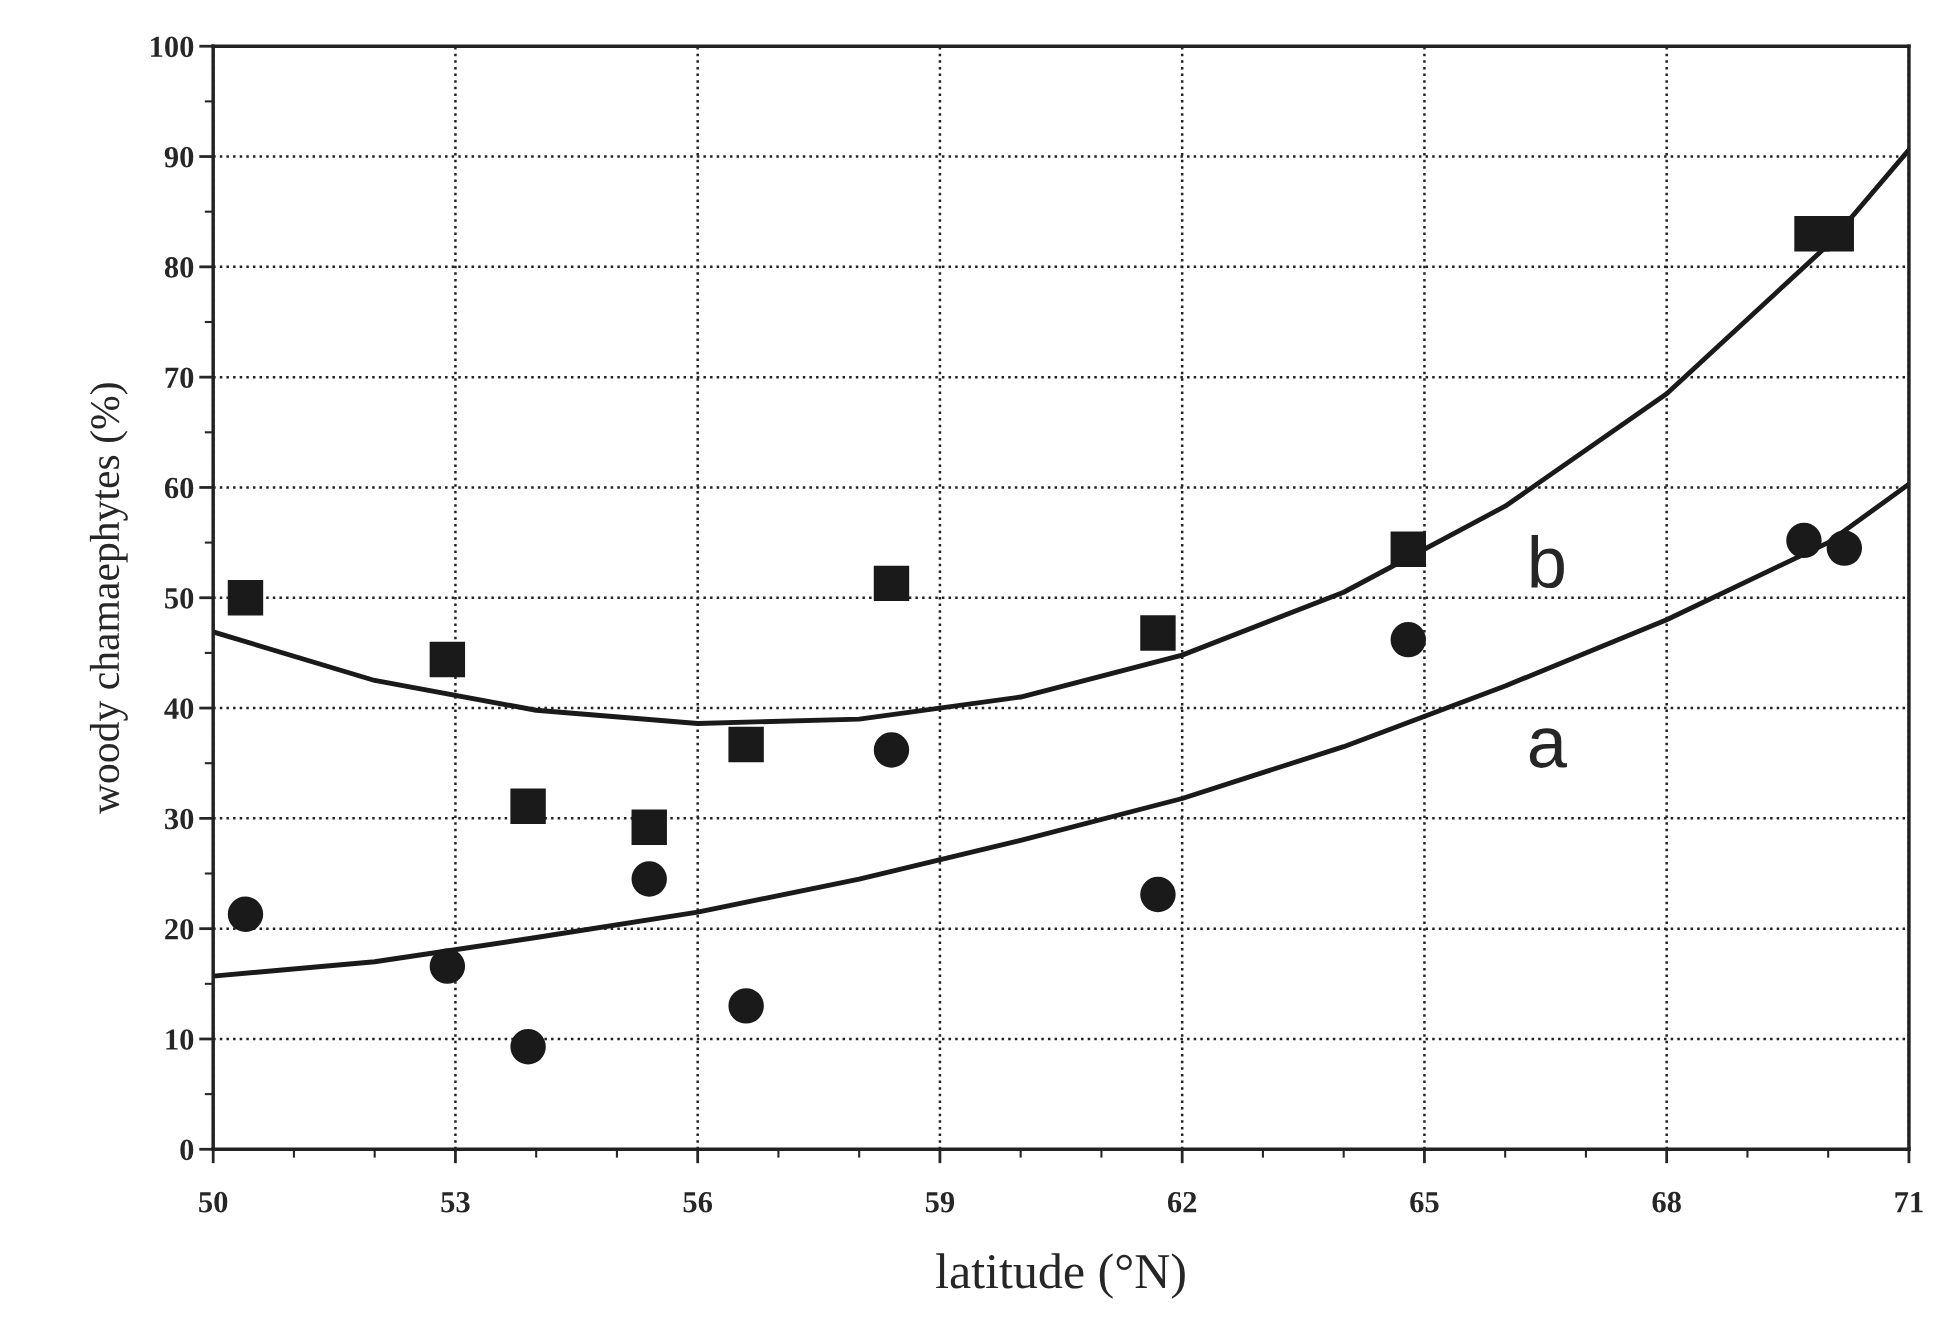 This screenshot has height=1321, width=1938. I want to click on x-tick-label: 59, so click(940, 1202).